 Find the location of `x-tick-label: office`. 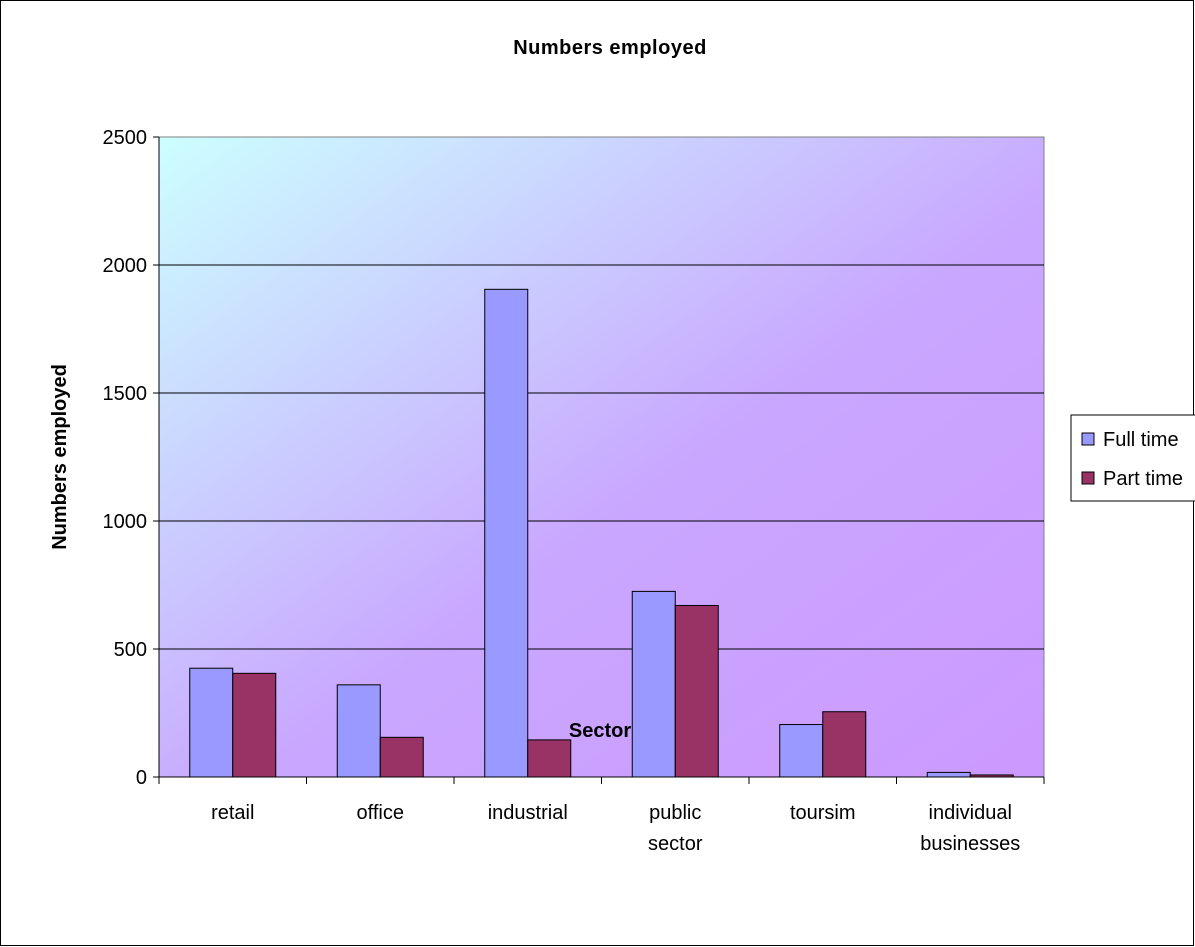

x-tick-label: office is located at coordinates (380, 813).